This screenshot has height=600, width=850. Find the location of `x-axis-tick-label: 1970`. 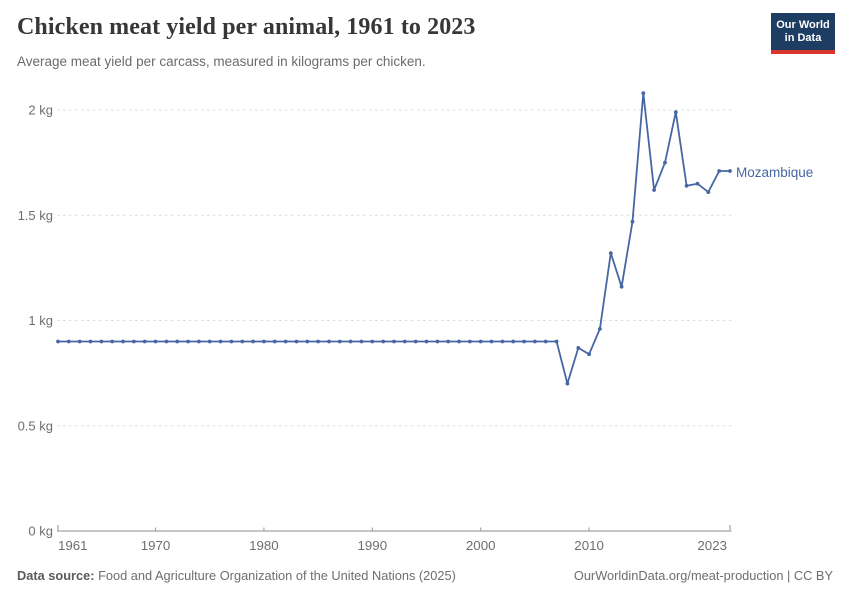

x-axis-tick-label: 1970 is located at coordinates (156, 545).